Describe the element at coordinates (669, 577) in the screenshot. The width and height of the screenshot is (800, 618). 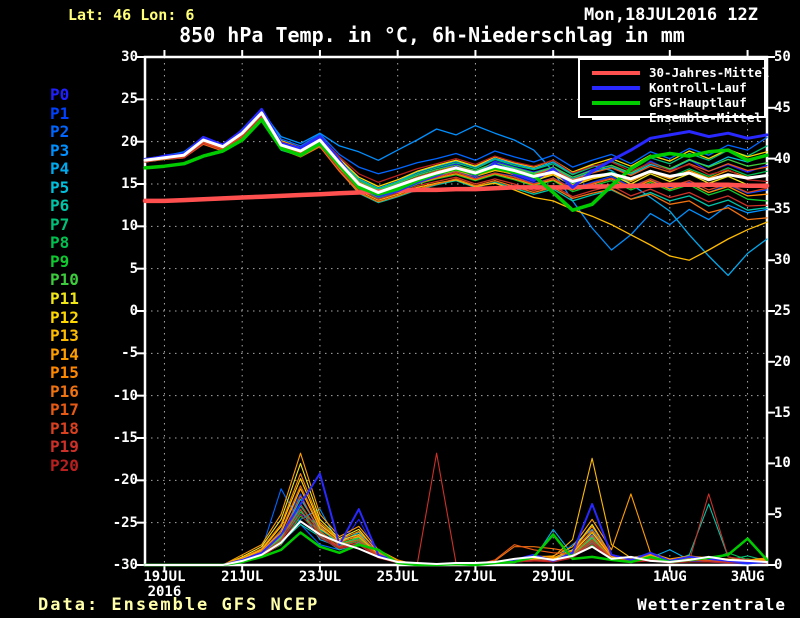
I see `x-axis-tick-1AUG: 1AUG` at that location.